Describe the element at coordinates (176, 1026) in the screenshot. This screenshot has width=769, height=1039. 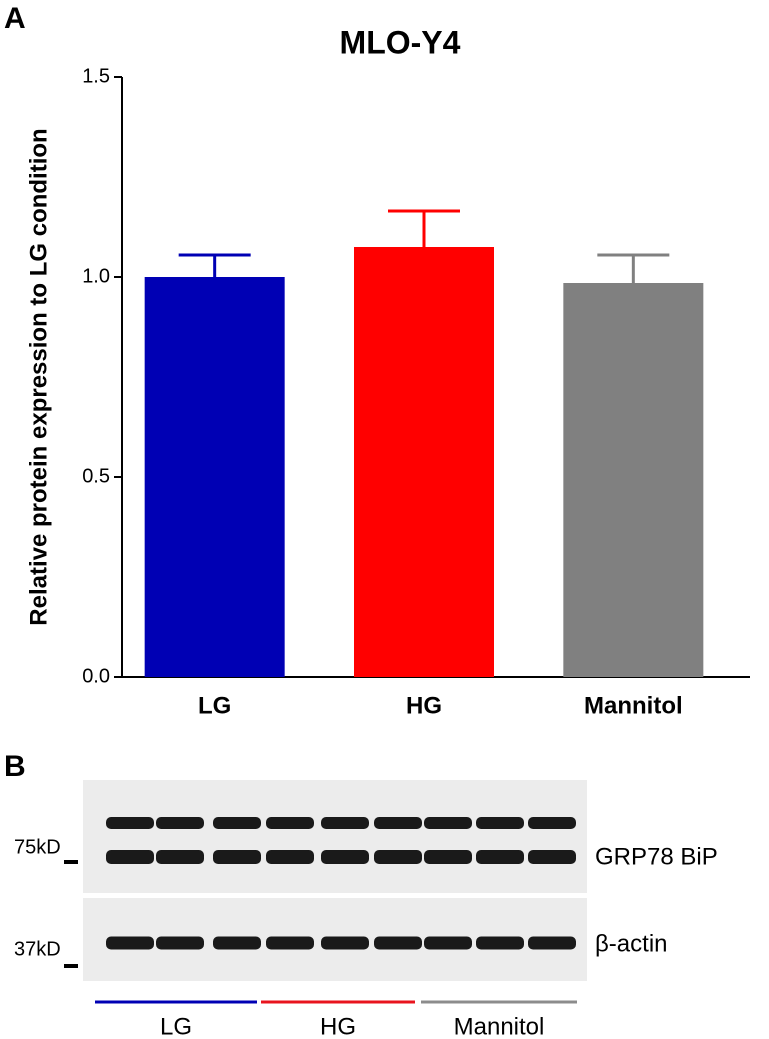
I see `group-label: LG` at that location.